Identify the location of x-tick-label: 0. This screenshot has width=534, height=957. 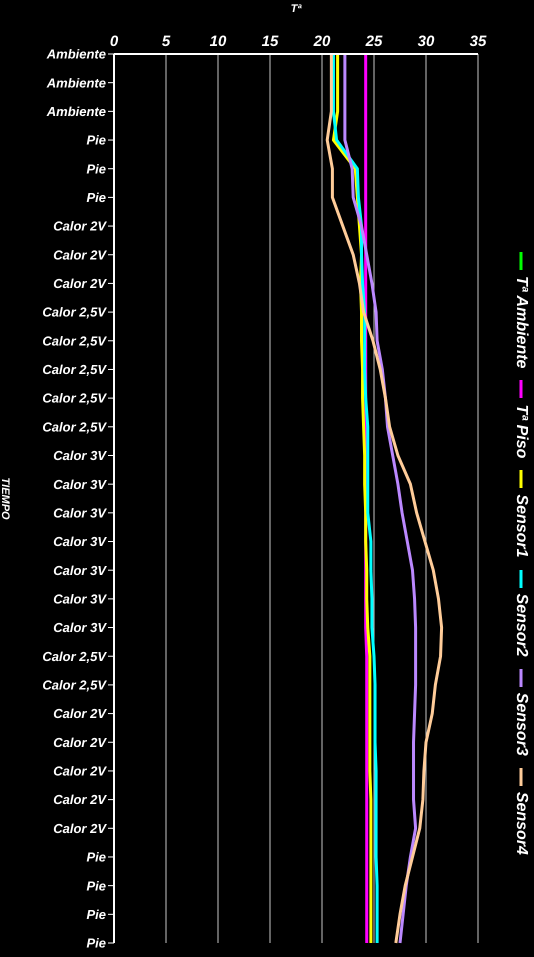
(114, 41).